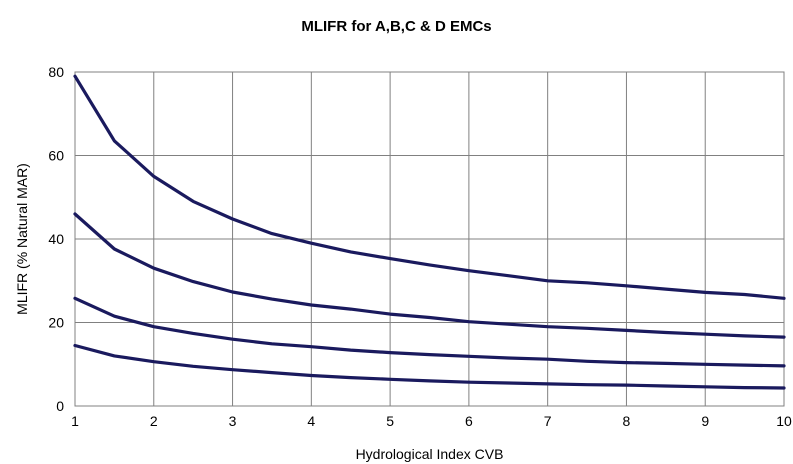 The width and height of the screenshot is (793, 464). Describe the element at coordinates (56, 72) in the screenshot. I see `y-tick-label: 80` at that location.